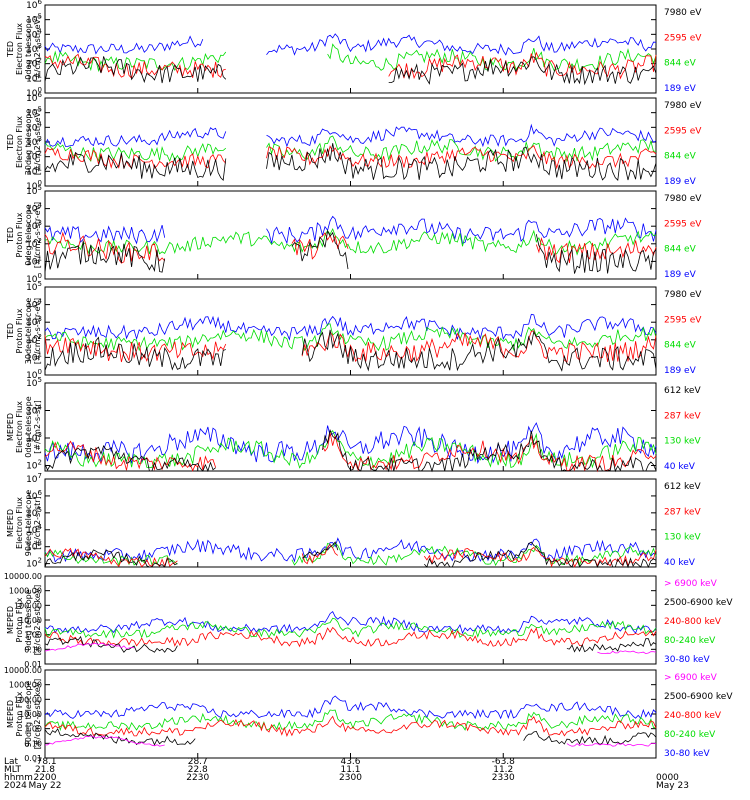 This screenshot has width=750, height=800. Describe the element at coordinates (45, 778) in the screenshot. I see `time-axis-value: 2200` at that location.